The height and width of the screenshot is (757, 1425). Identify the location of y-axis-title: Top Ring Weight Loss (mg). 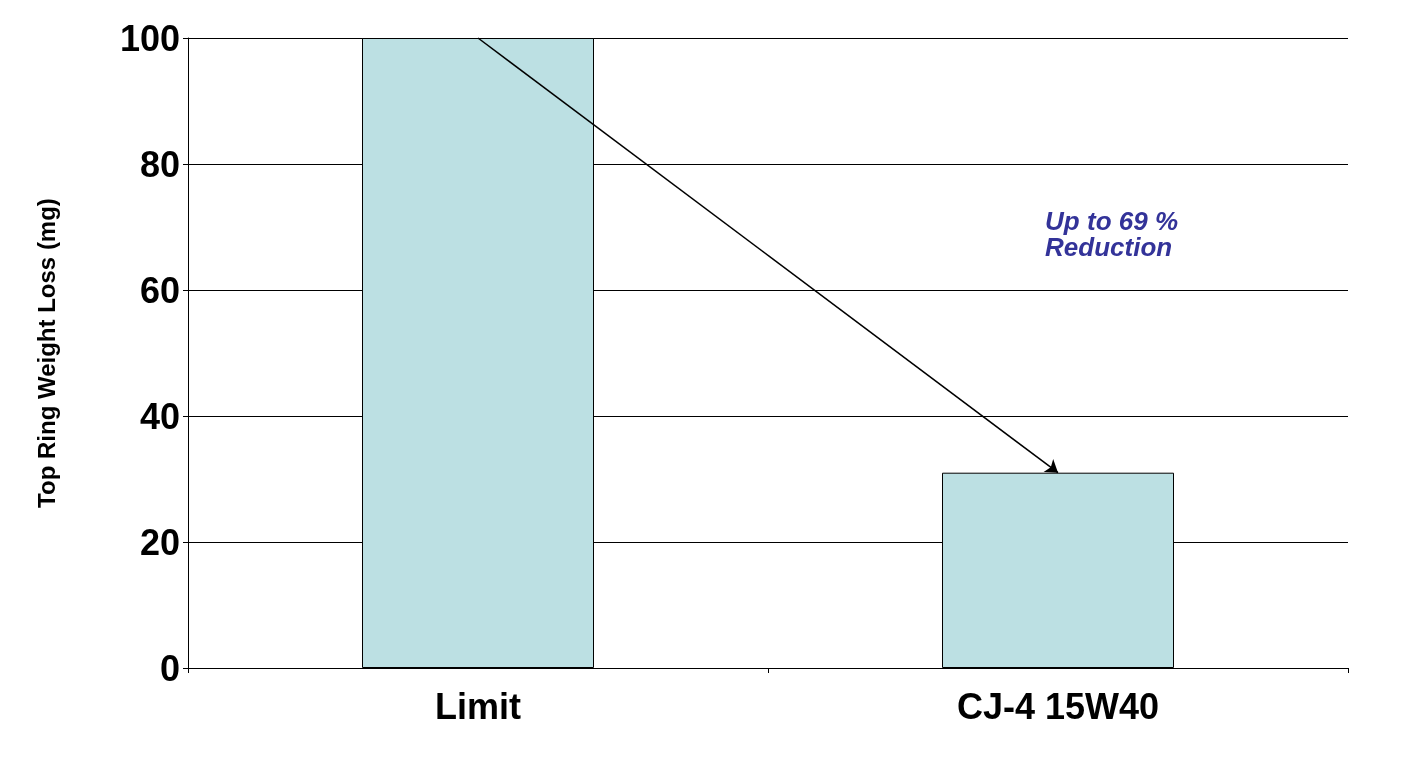
(46, 353).